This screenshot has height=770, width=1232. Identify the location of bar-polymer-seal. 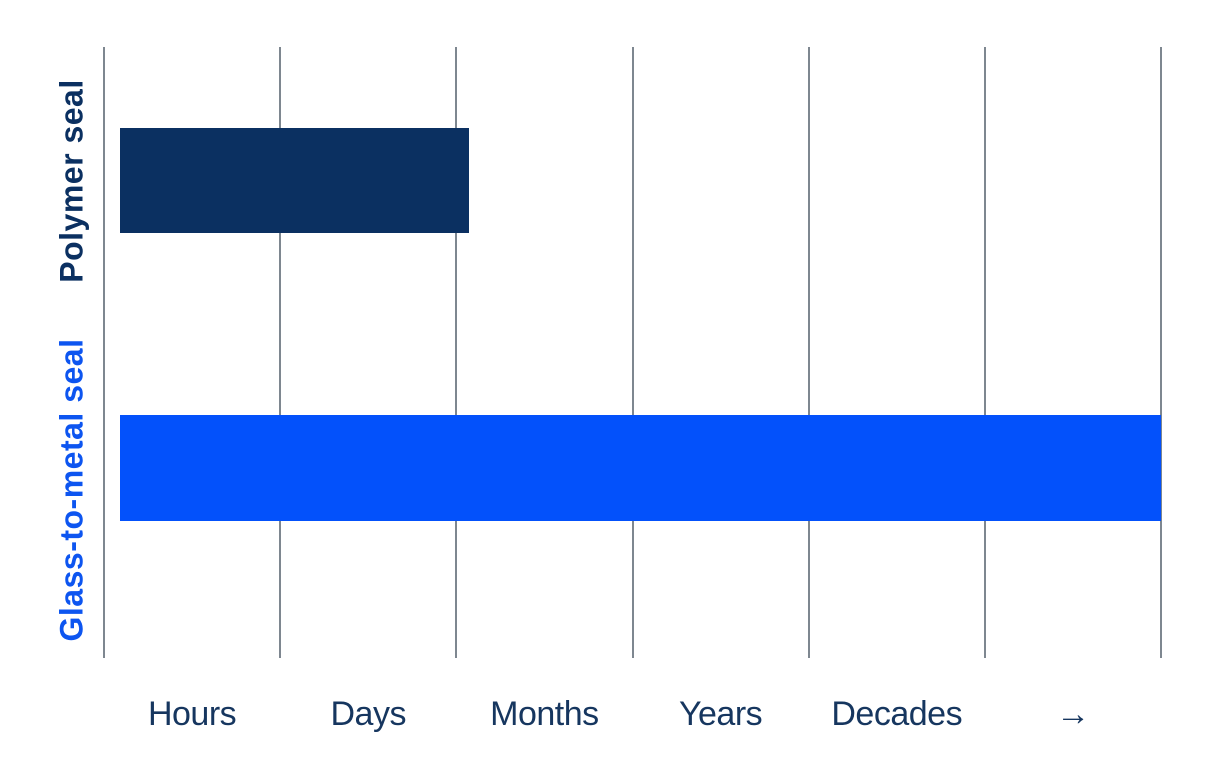
(294, 180).